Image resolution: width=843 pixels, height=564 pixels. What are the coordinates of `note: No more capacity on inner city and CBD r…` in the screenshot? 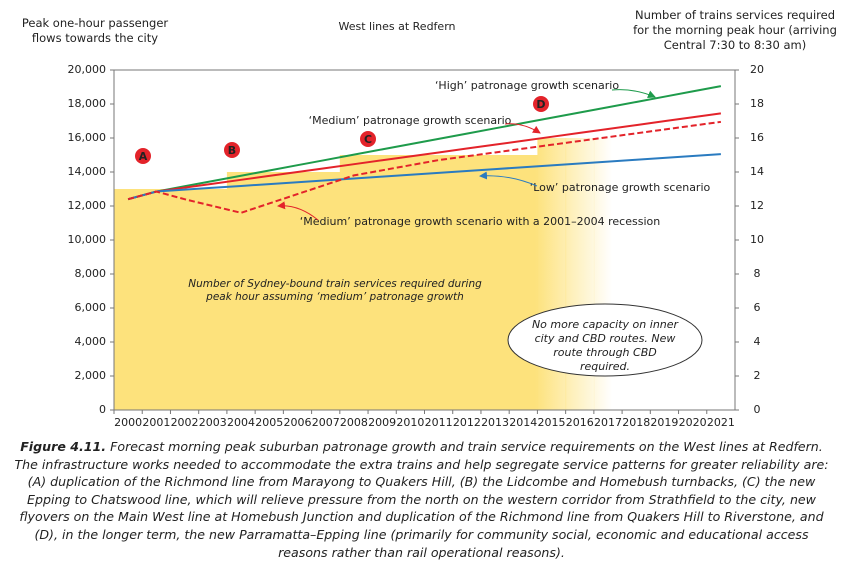 It's located at (605, 345).